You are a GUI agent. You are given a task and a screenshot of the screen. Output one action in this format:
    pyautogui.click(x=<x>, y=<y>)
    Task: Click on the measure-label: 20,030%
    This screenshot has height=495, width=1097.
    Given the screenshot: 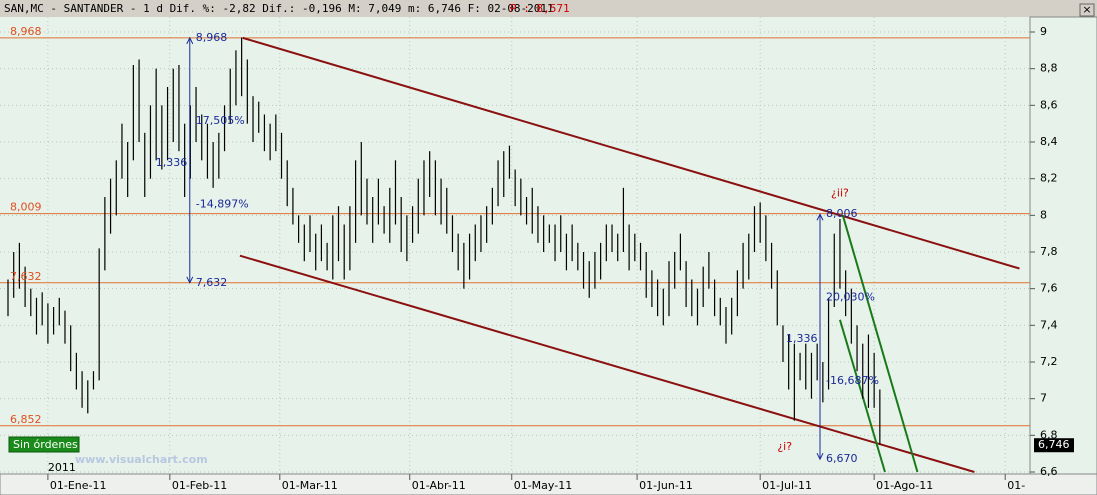 What is the action you would take?
    pyautogui.click(x=850, y=297)
    